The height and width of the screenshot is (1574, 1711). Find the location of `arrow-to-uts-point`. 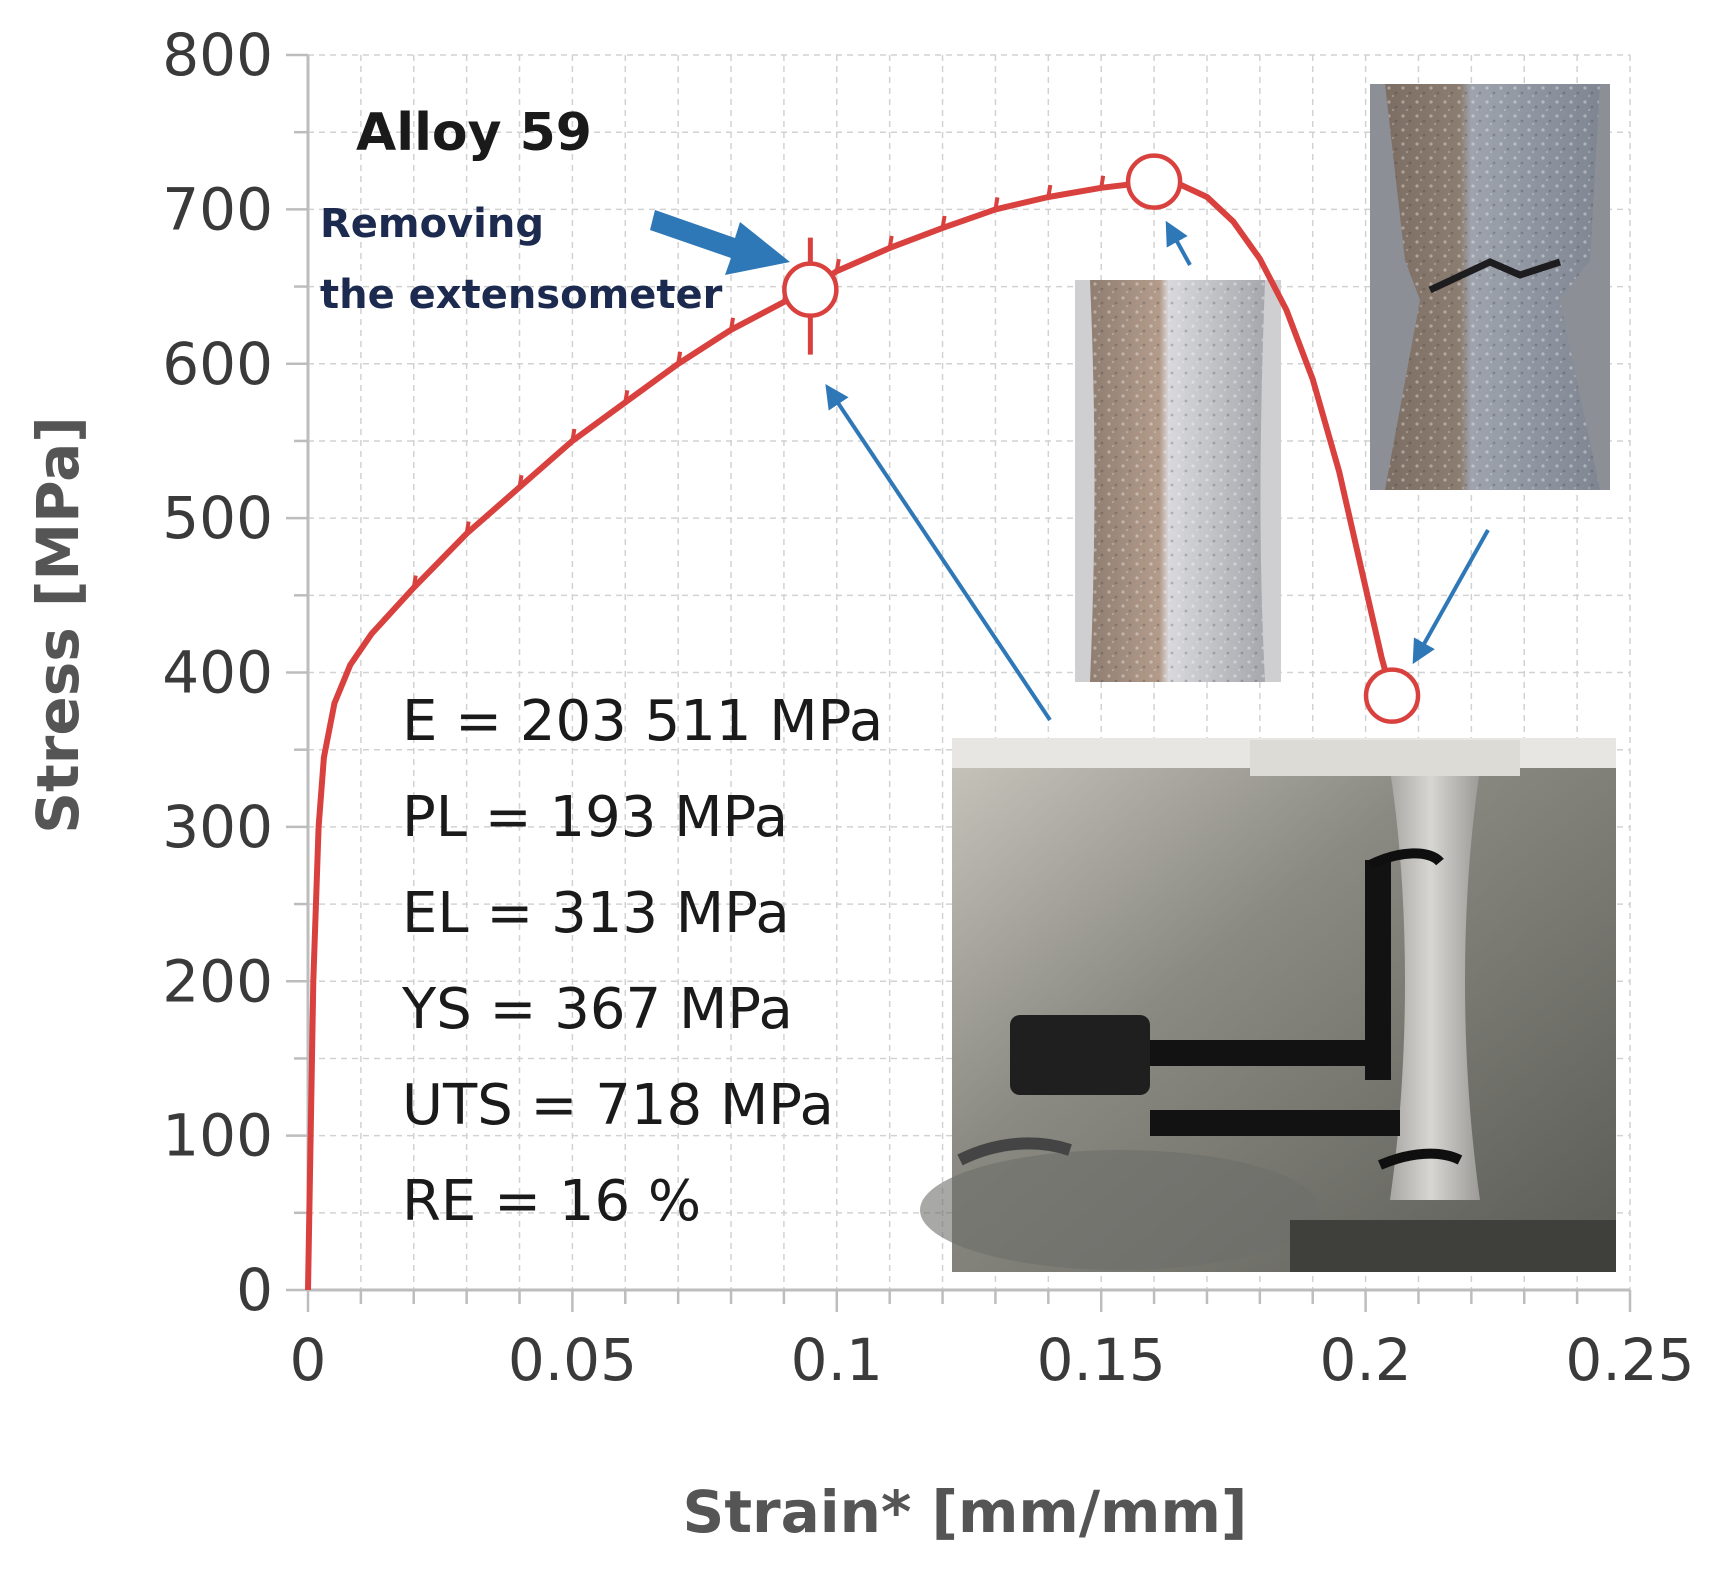

arrow-to-uts-point is located at coordinates (1178, 243).